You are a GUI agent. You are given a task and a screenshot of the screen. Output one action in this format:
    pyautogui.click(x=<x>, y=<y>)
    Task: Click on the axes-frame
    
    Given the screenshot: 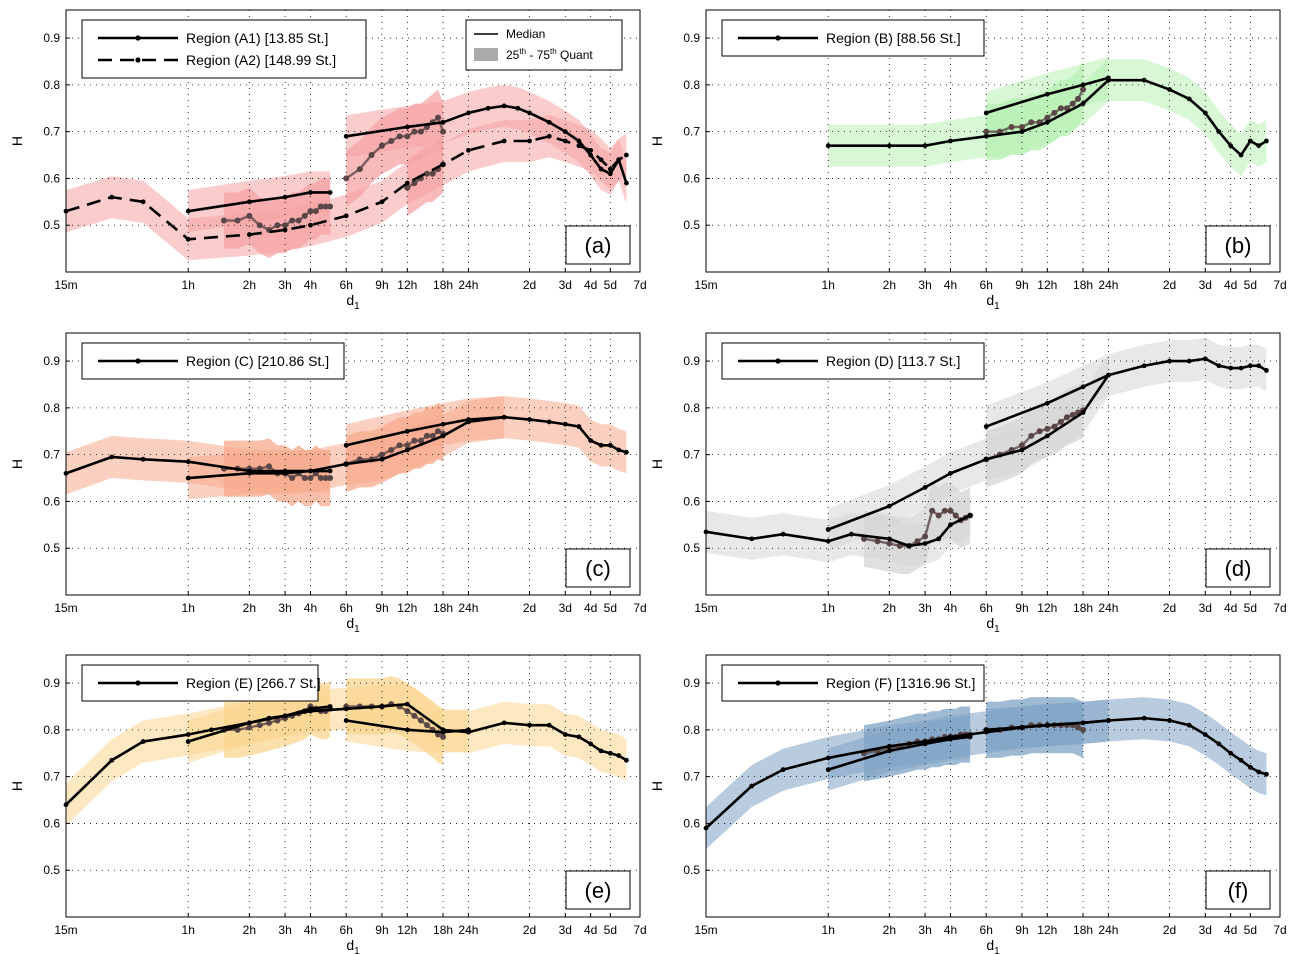 What is the action you would take?
    pyautogui.click(x=353, y=141)
    